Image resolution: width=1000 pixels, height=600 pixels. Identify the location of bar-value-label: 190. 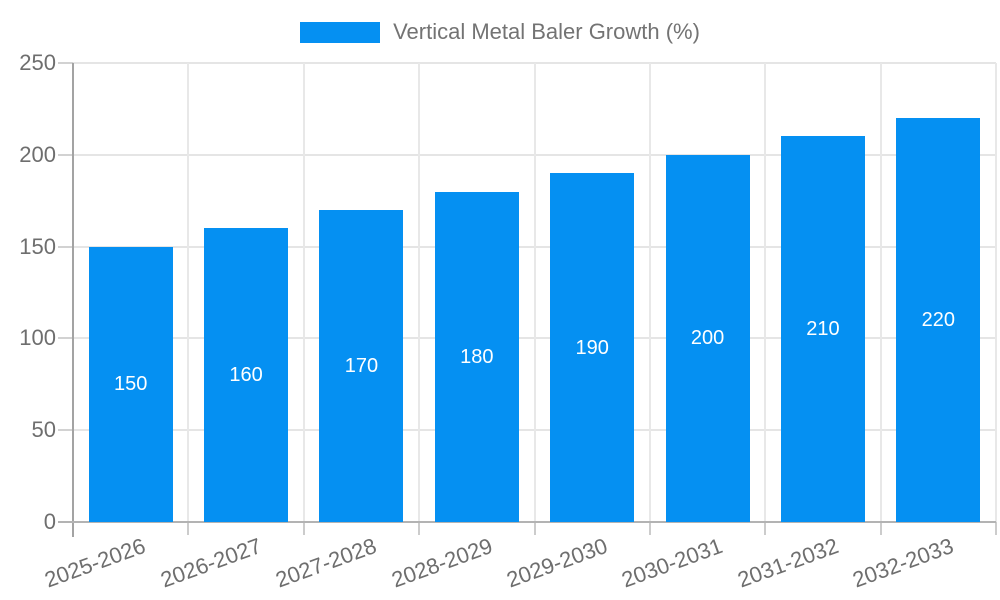
(592, 347).